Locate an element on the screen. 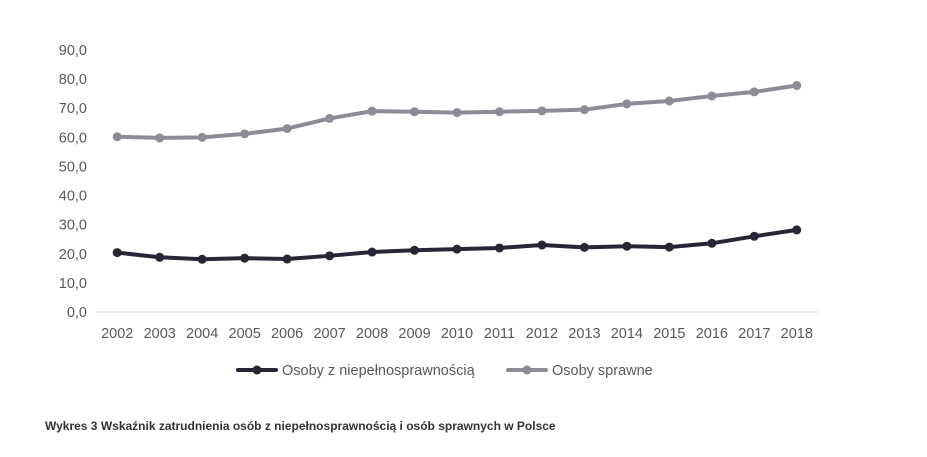  series-line is located at coordinates (457, 244).